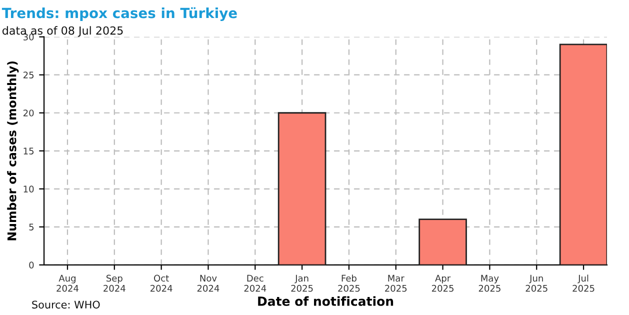  I want to click on x-tick-label: Jan 2025, so click(302, 283).